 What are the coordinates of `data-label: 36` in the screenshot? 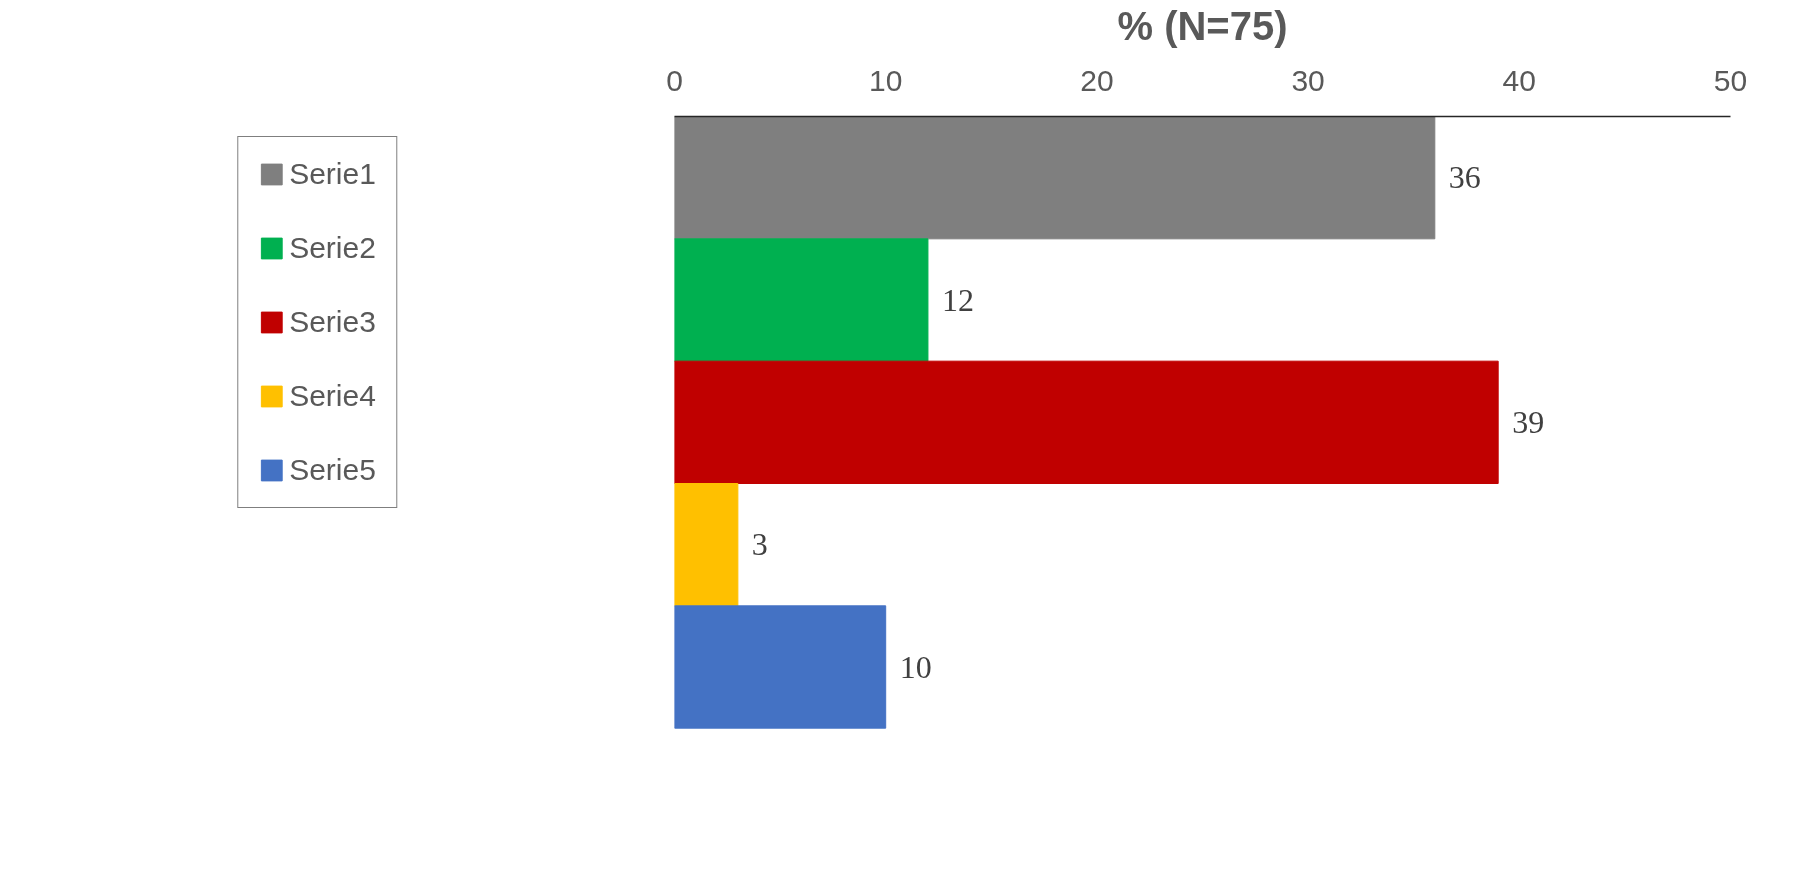 It's located at (1464, 177).